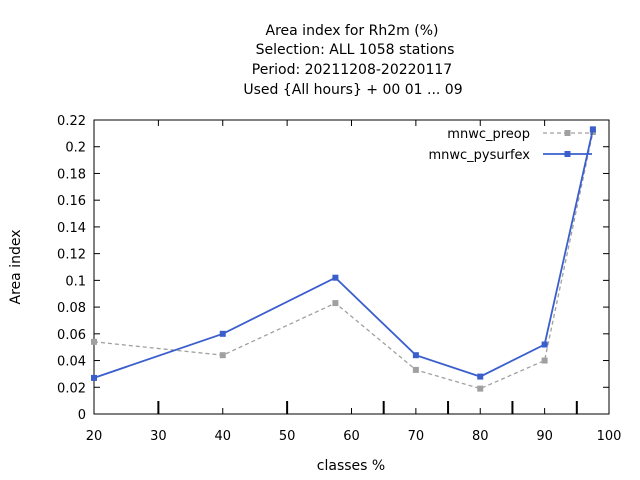 The image size is (640, 480). What do you see at coordinates (71, 335) in the screenshot?
I see `y-tick-label: 0.06` at bounding box center [71, 335].